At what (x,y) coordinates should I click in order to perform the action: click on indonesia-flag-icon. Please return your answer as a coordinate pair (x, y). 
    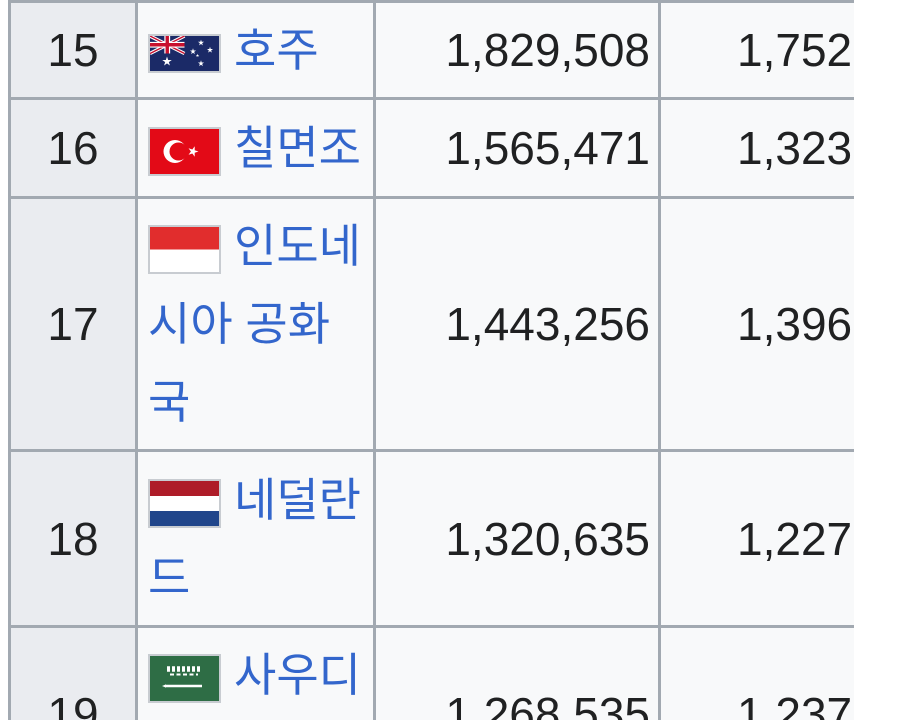
    Looking at the image, I should click on (184, 250).